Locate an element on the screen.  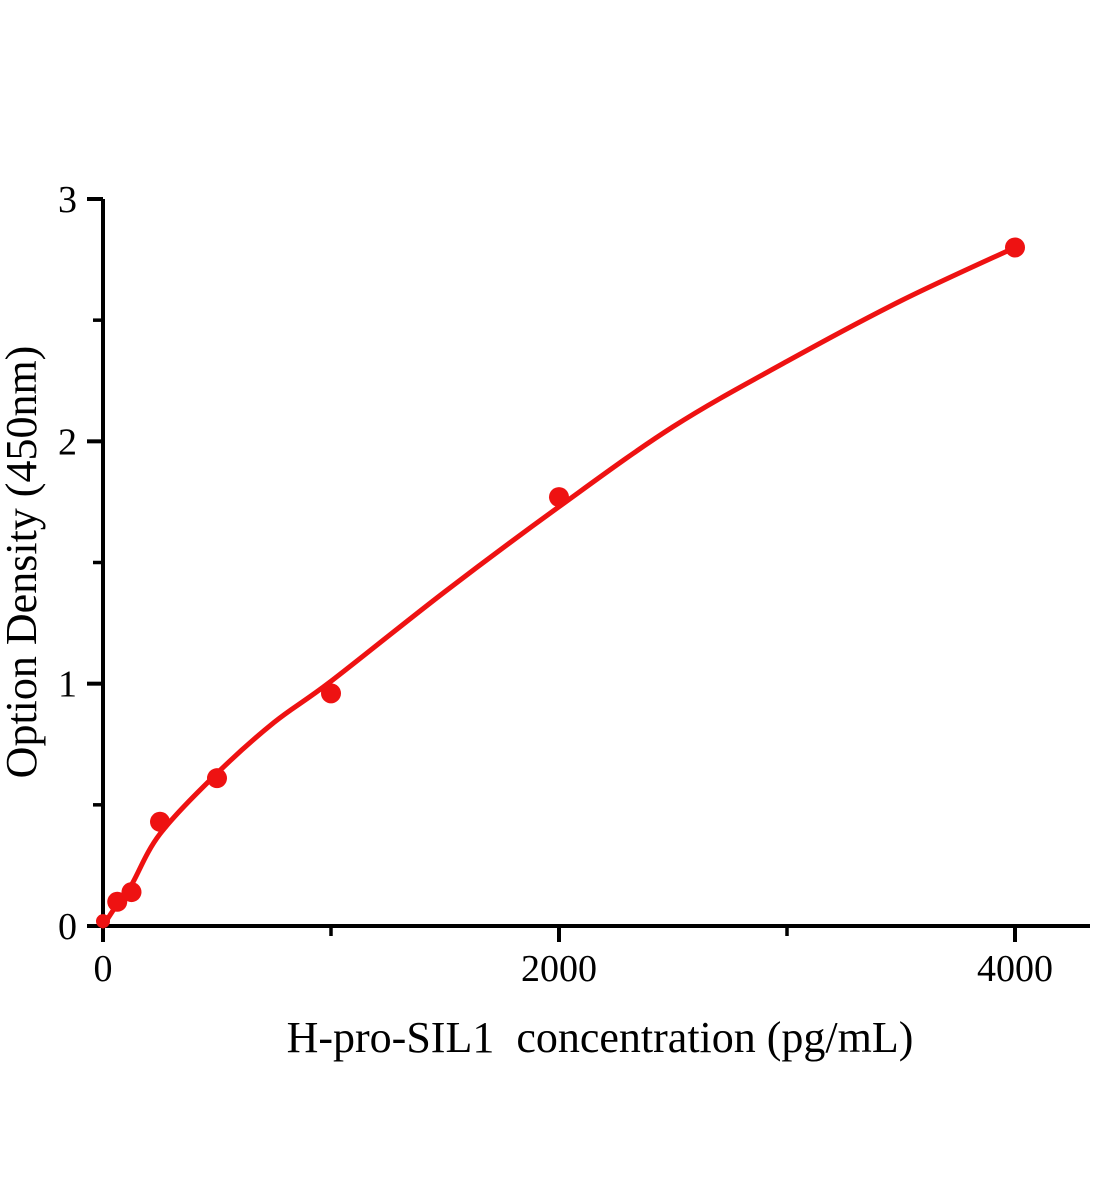
x-axis-title: H-pro-SIL1 concentration (pg/mL) is located at coordinates (600, 1037).